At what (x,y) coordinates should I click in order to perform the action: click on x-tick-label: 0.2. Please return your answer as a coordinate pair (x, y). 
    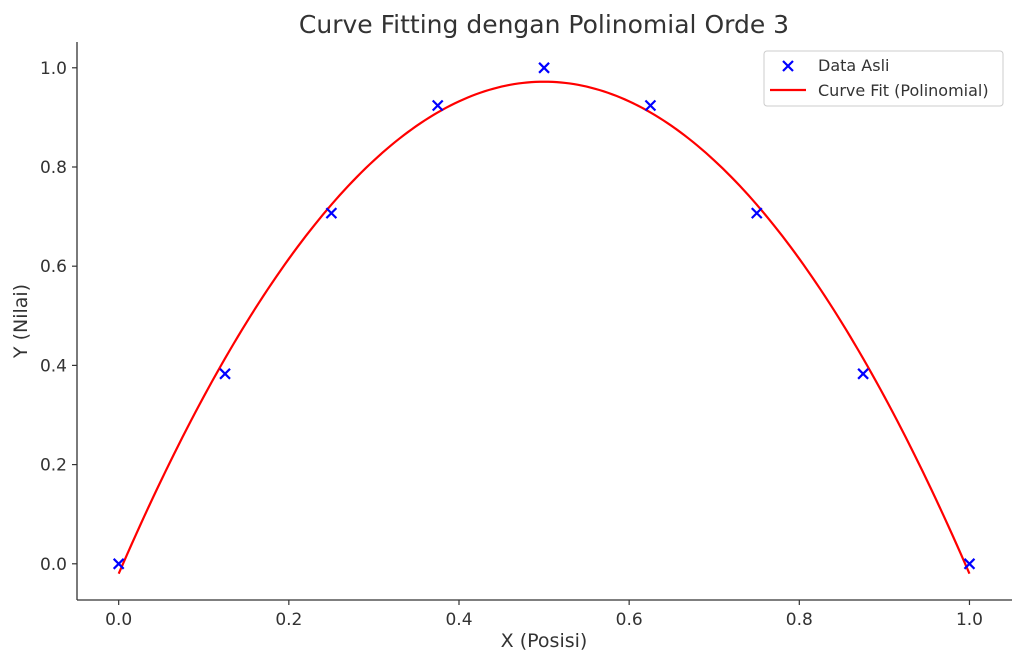
    Looking at the image, I should click on (288, 620).